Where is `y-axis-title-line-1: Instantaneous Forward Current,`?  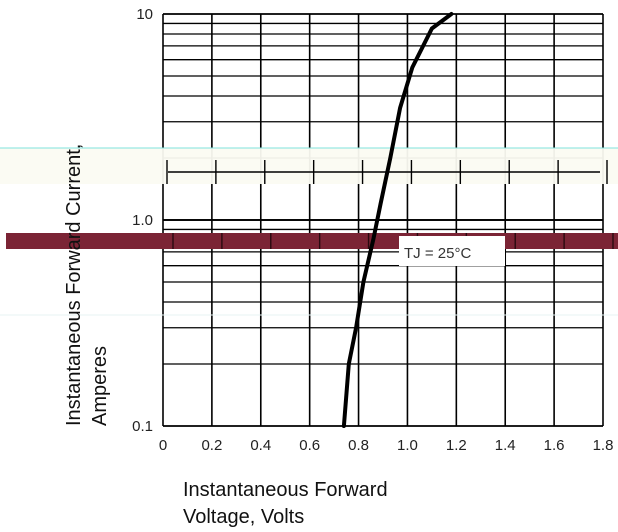 y-axis-title-line-1: Instantaneous Forward Current, is located at coordinates (74, 285).